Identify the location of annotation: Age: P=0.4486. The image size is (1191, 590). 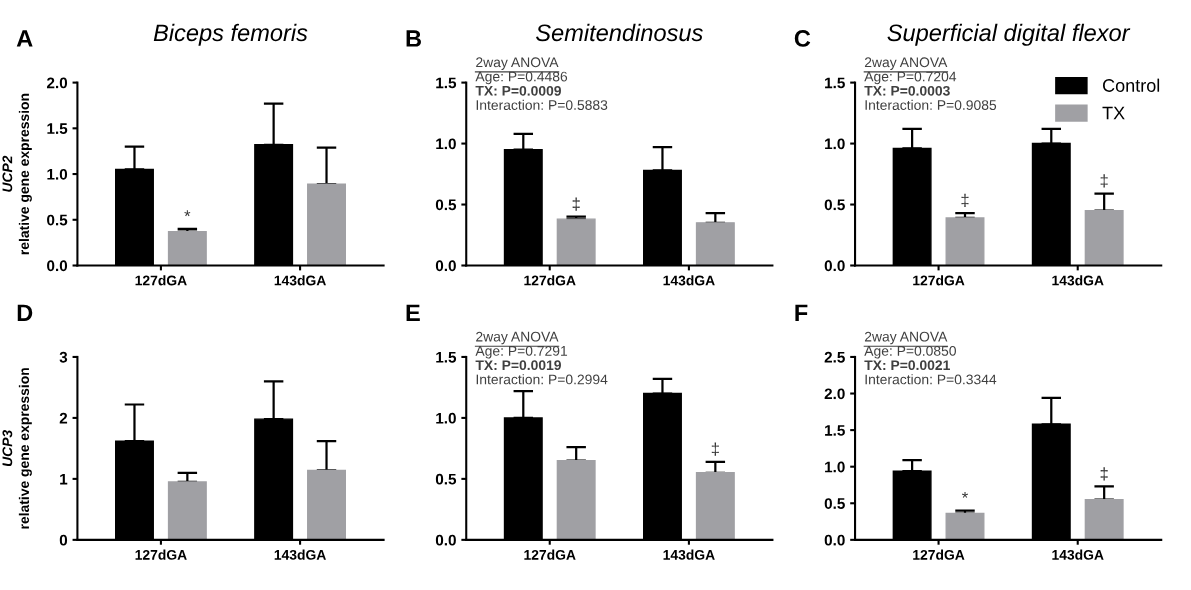
(521, 78).